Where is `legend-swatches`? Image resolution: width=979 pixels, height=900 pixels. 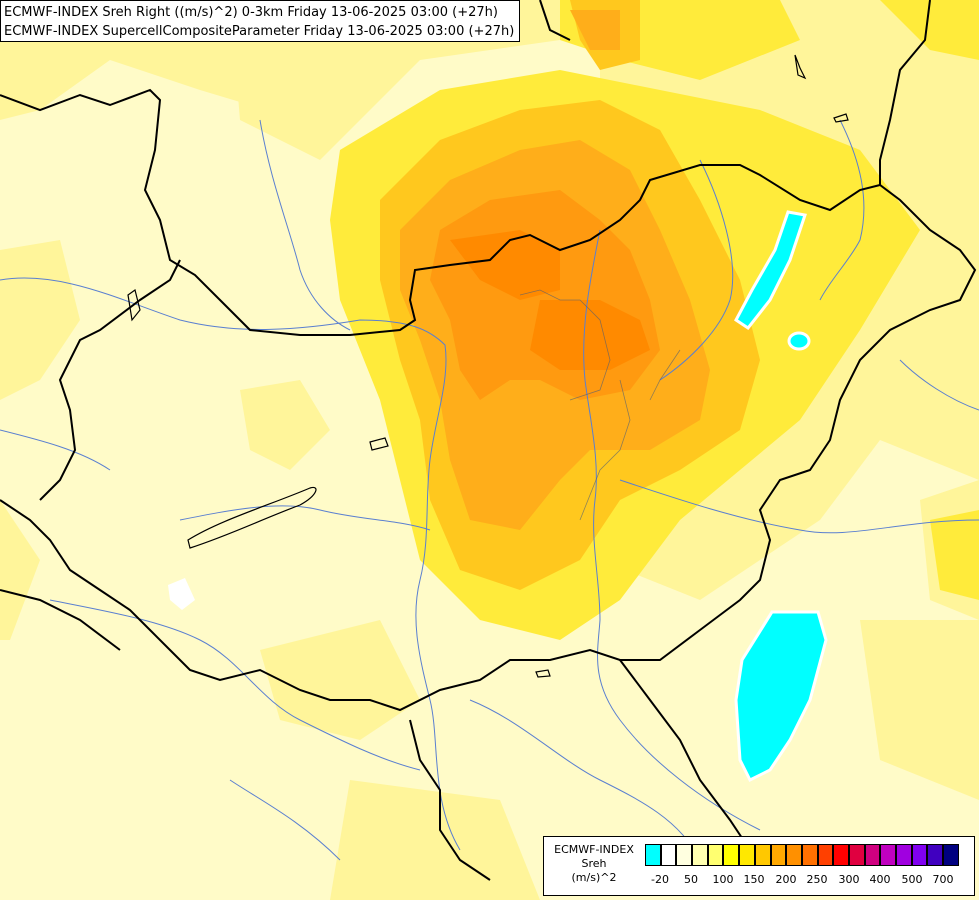 legend-swatches is located at coordinates (802, 855).